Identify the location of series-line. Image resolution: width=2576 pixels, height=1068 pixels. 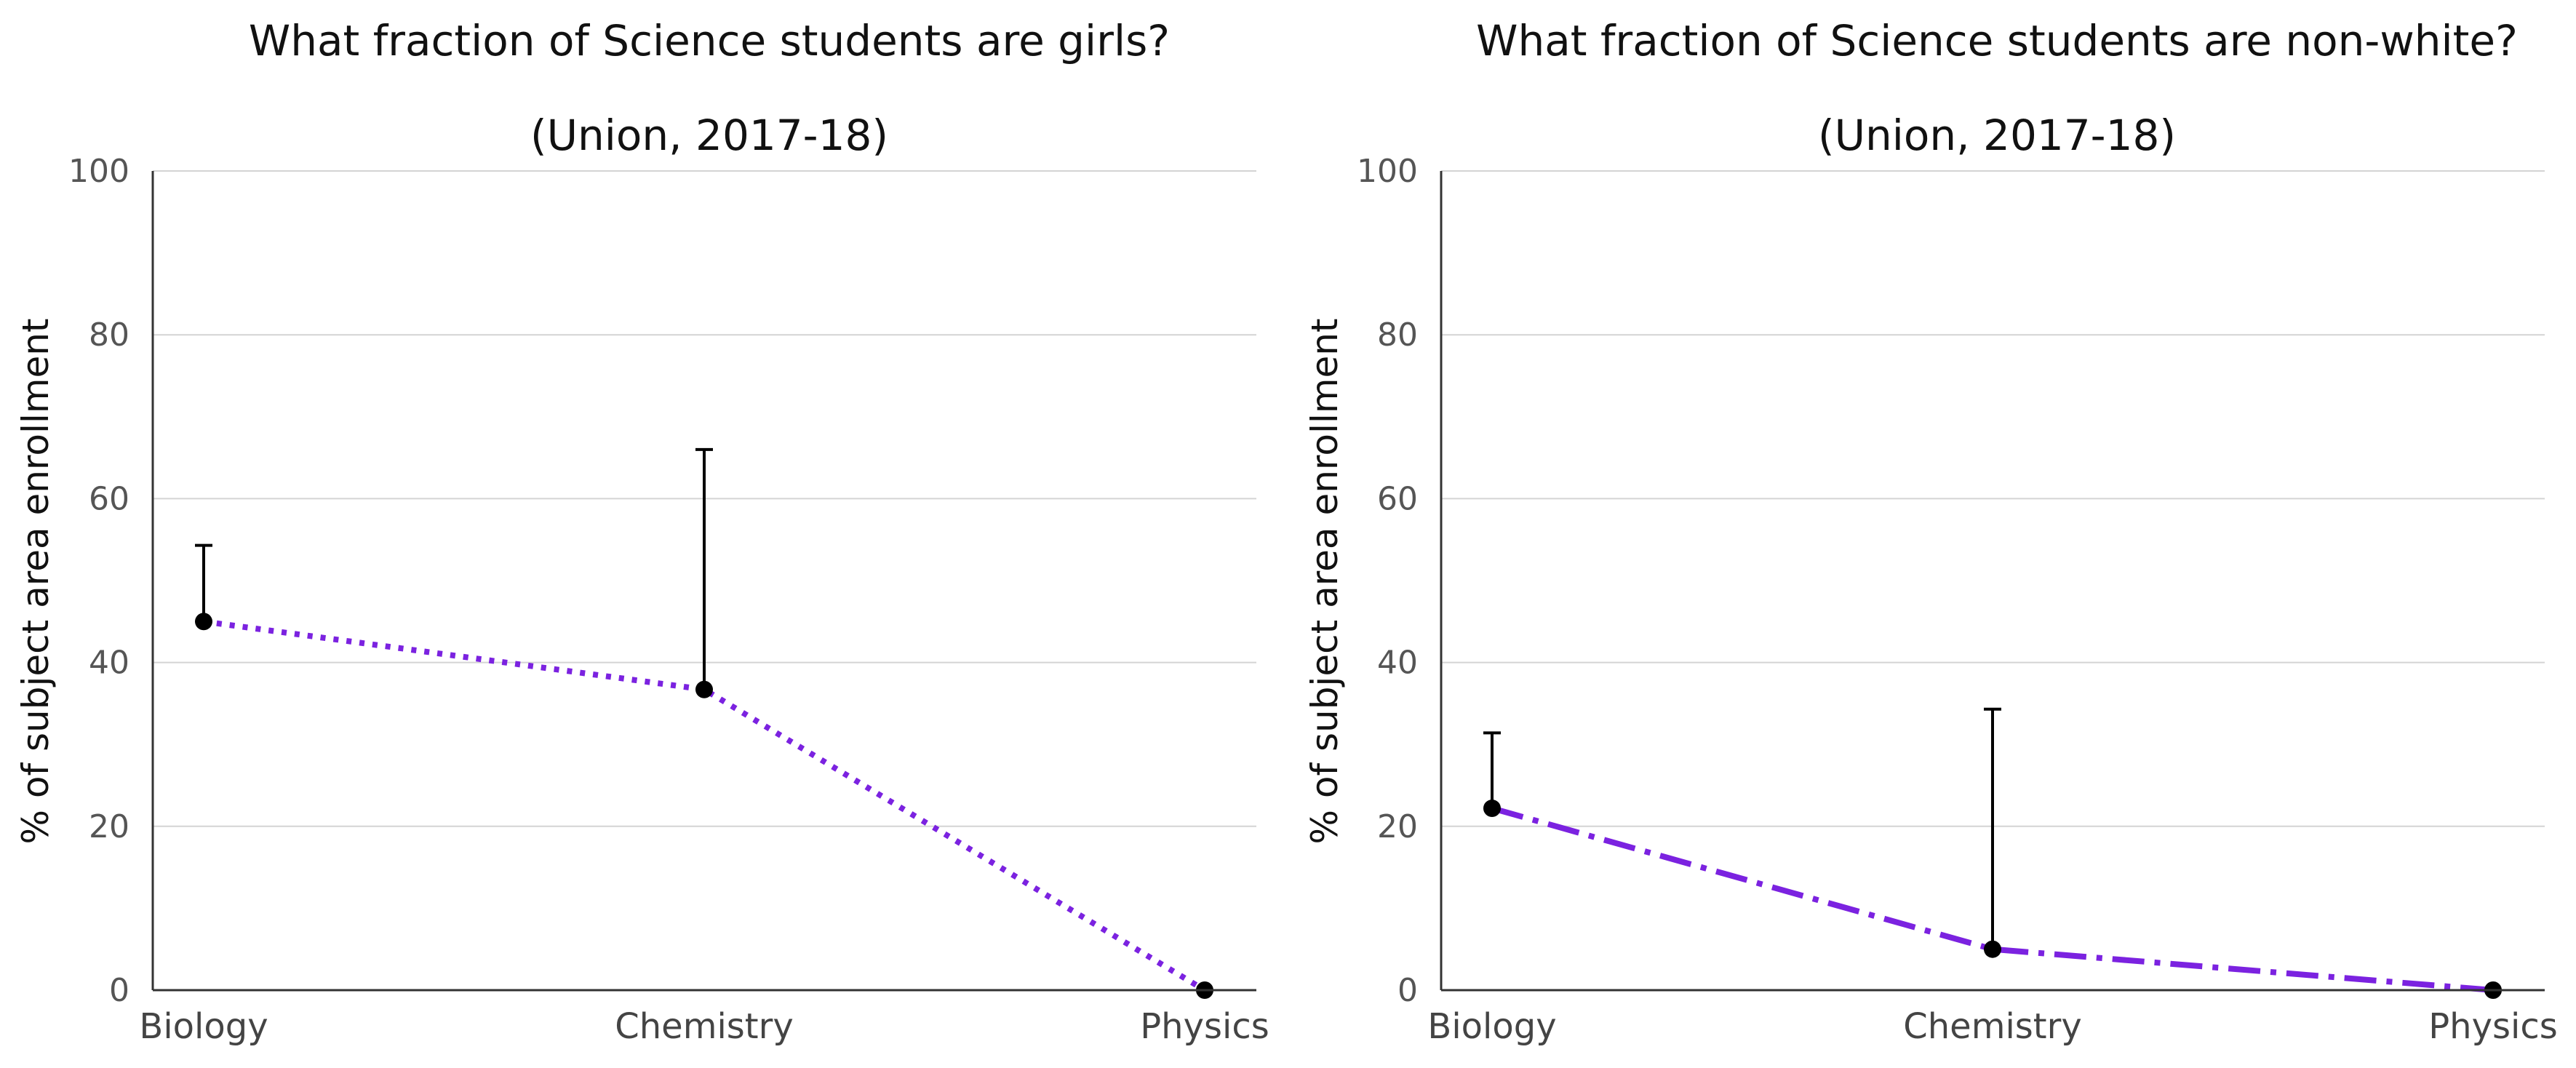
(705, 805).